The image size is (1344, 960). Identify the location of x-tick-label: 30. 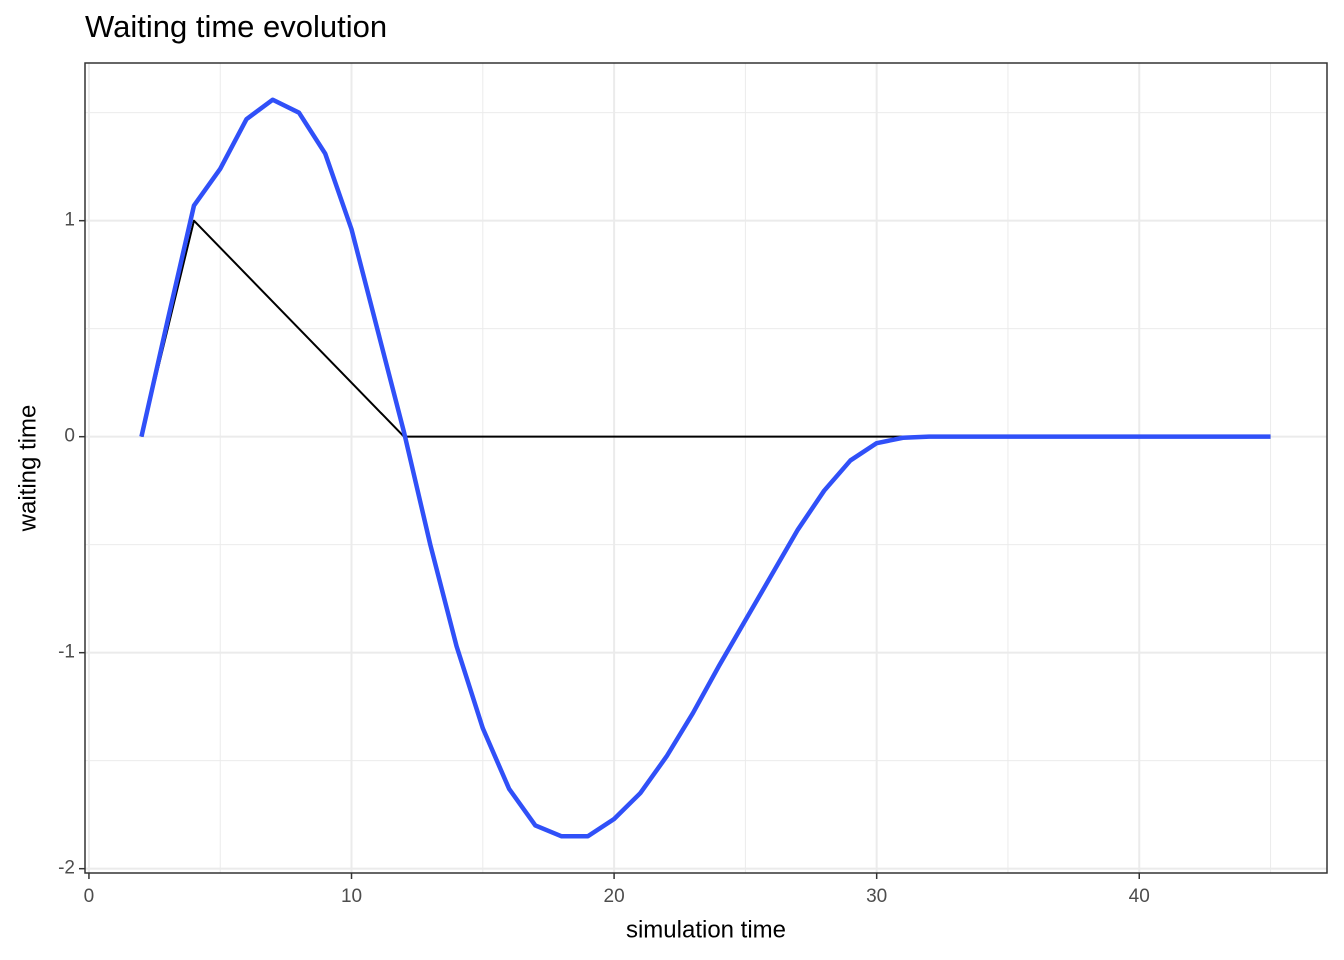
(876, 896).